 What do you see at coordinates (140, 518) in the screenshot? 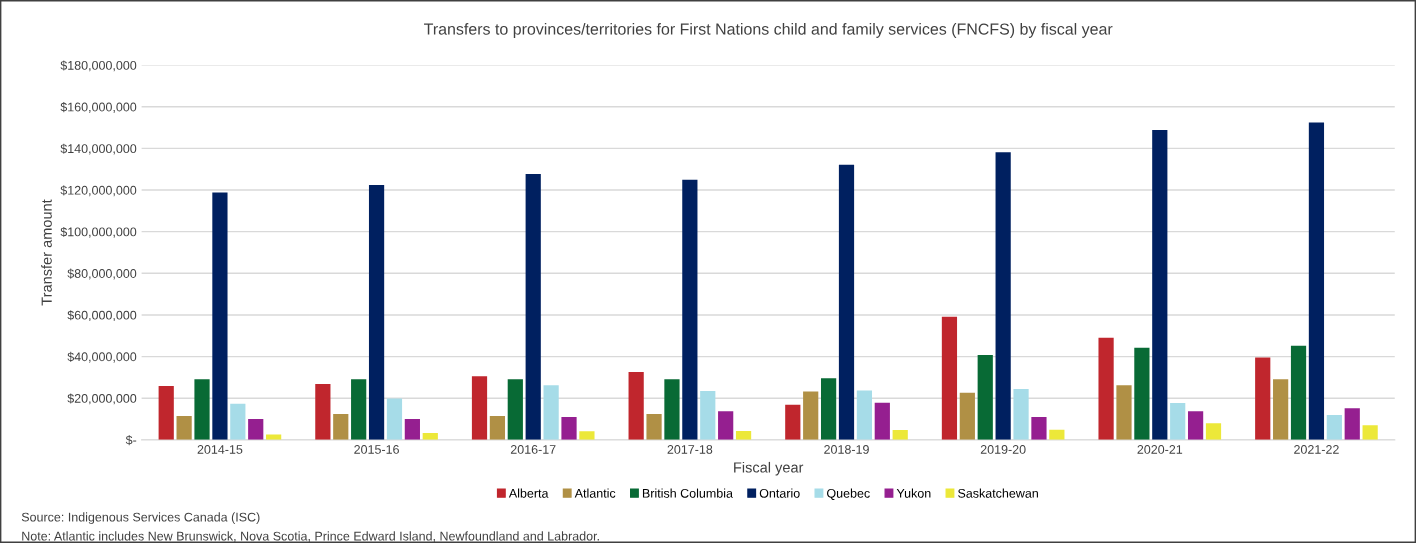
I see `source-note: Source: Indigenous Services Canada (ISC)` at bounding box center [140, 518].